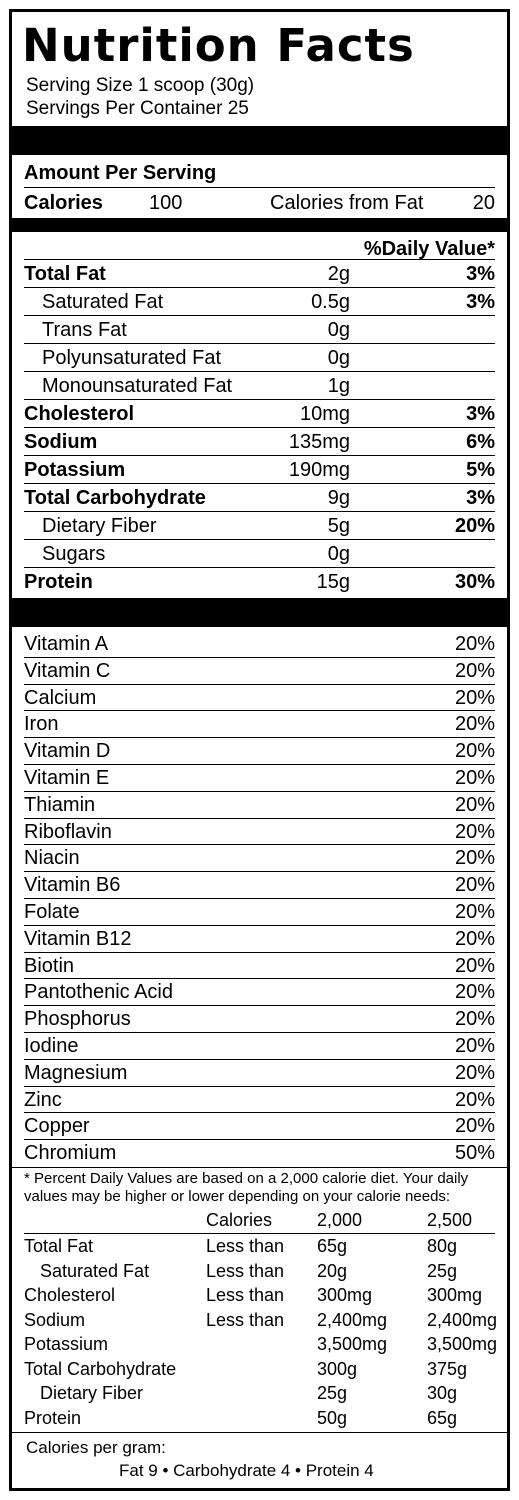 The height and width of the screenshot is (1500, 519). Describe the element at coordinates (483, 203) in the screenshot. I see `calories-from-fat-value: 20` at that location.